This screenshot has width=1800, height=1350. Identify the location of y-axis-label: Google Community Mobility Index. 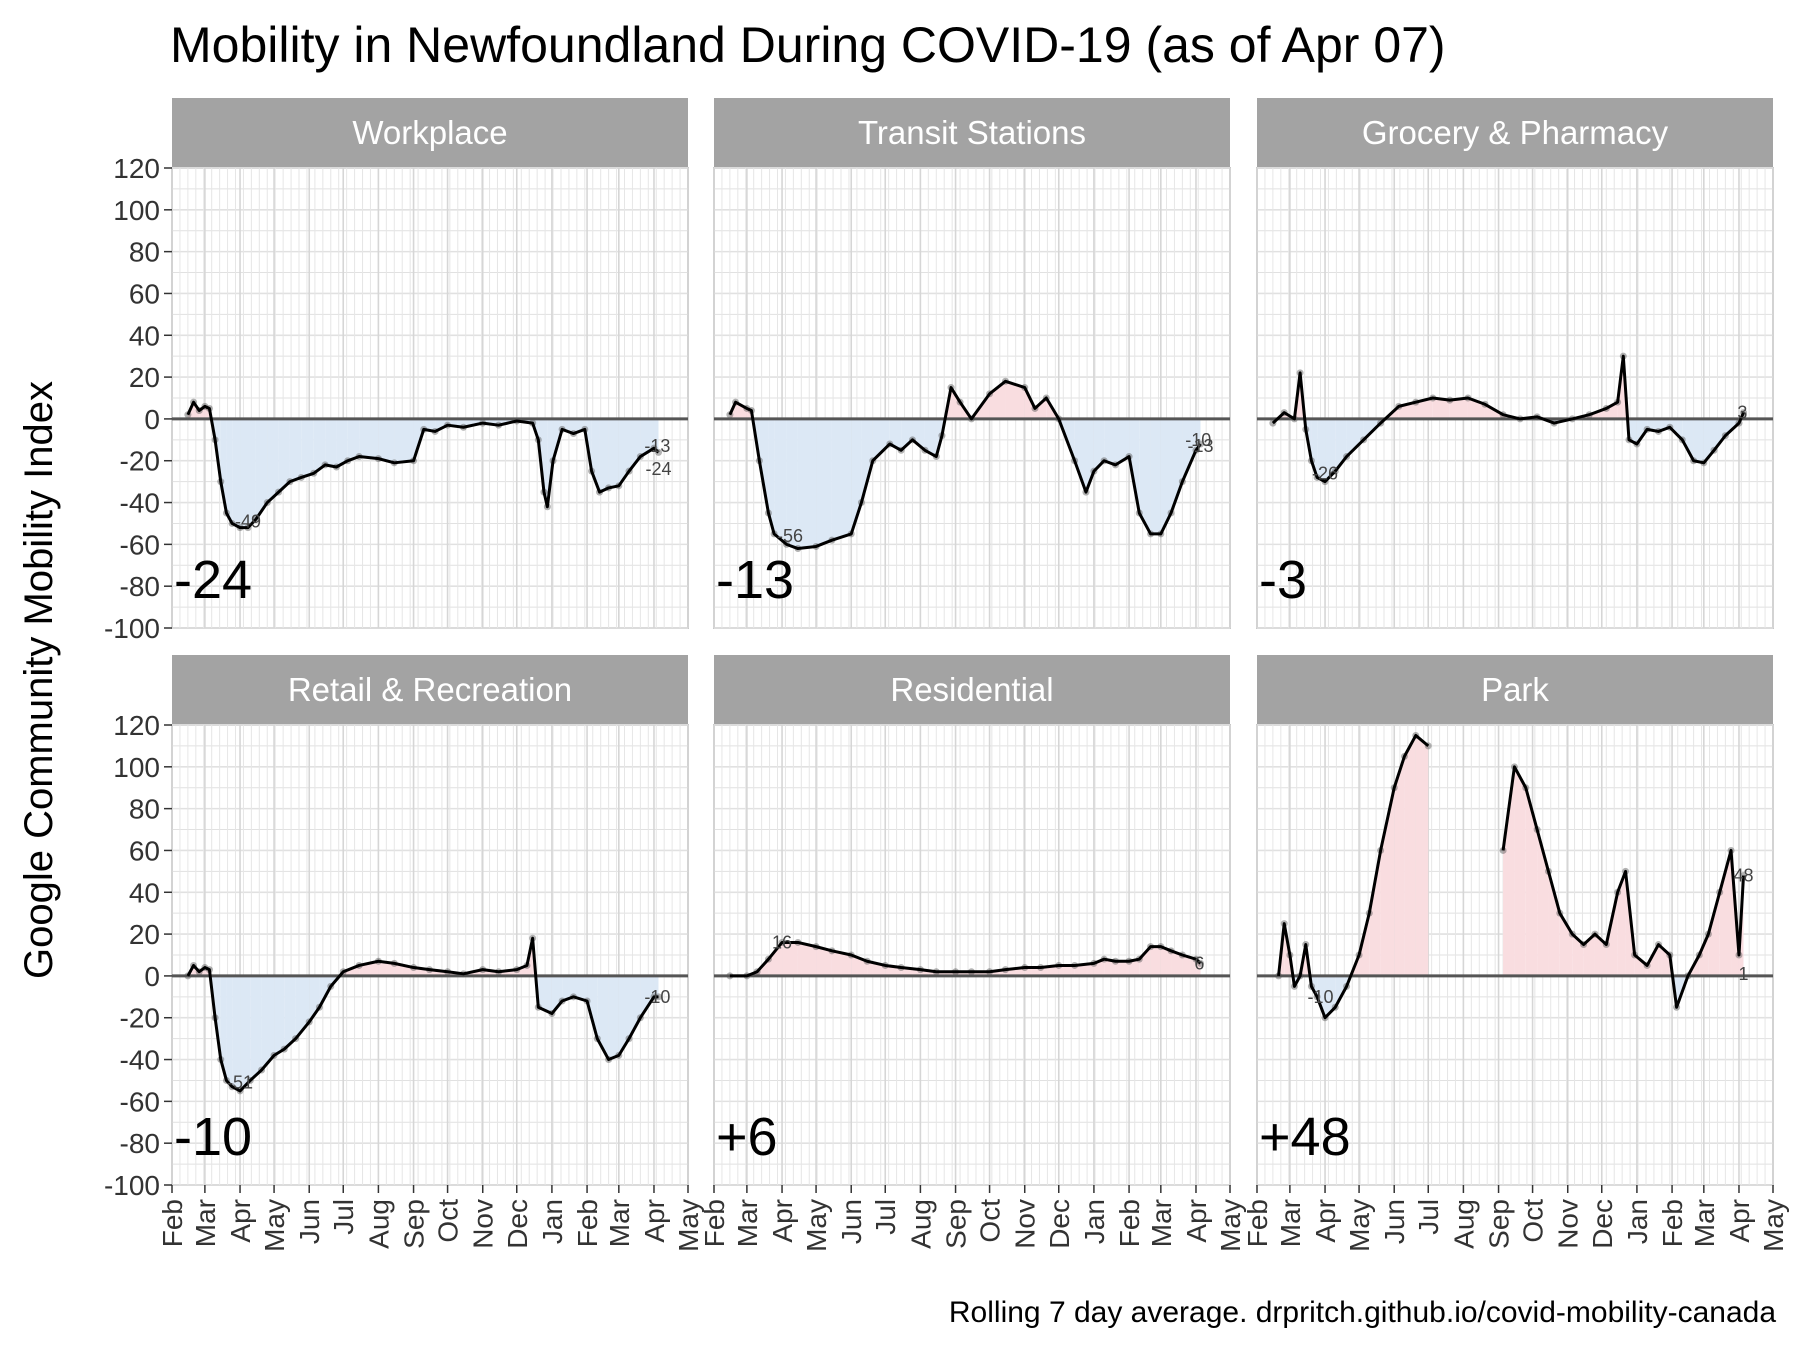
(39, 680).